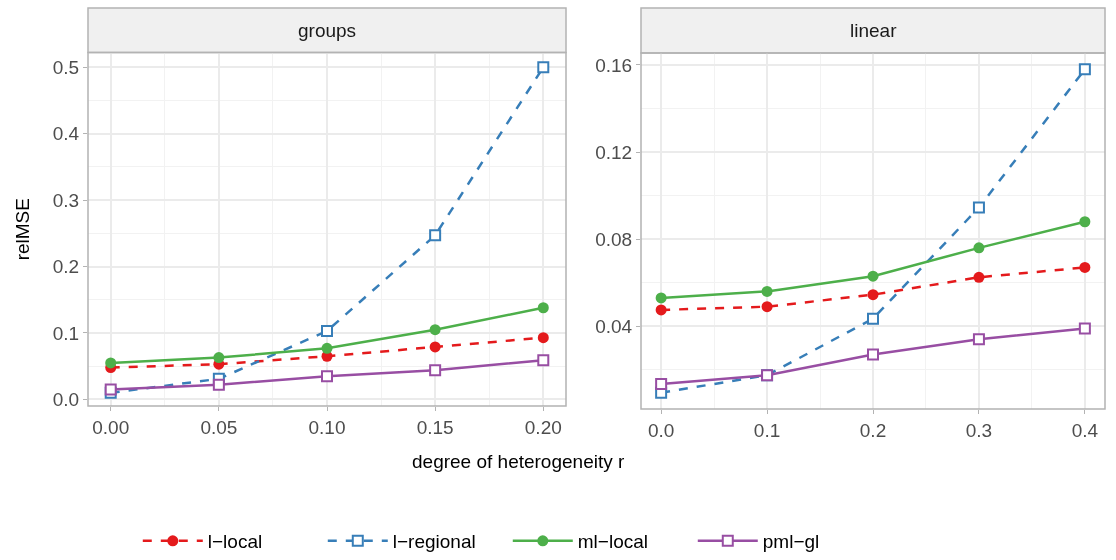 The width and height of the screenshot is (1116, 560). I want to click on y-tick-label: 0.04, so click(614, 326).